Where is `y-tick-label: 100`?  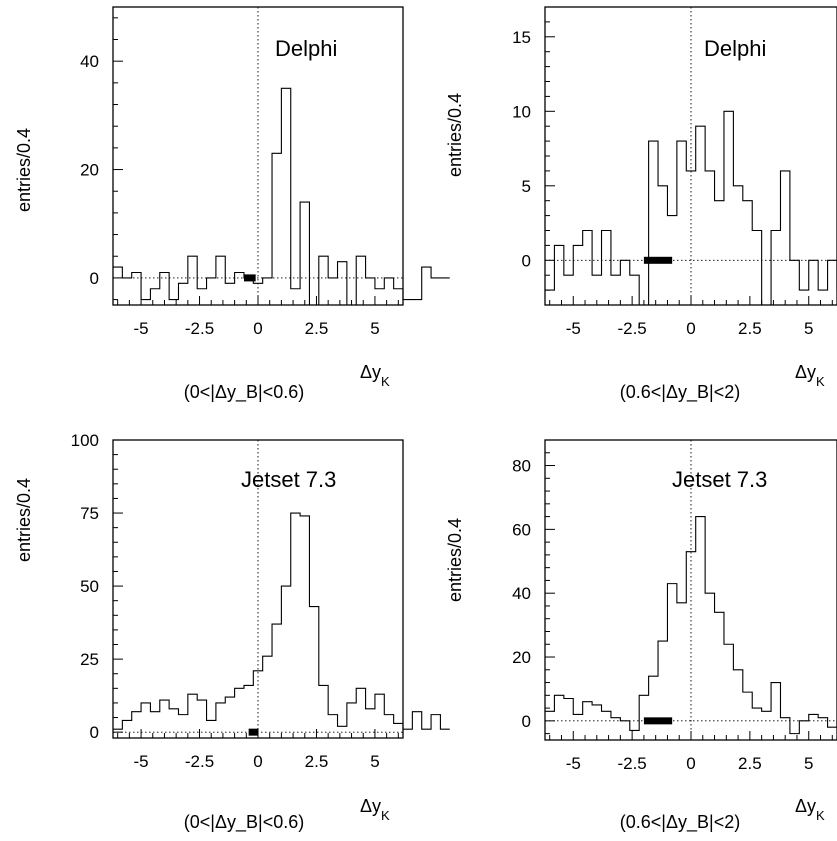
y-tick-label: 100 is located at coordinates (85, 440).